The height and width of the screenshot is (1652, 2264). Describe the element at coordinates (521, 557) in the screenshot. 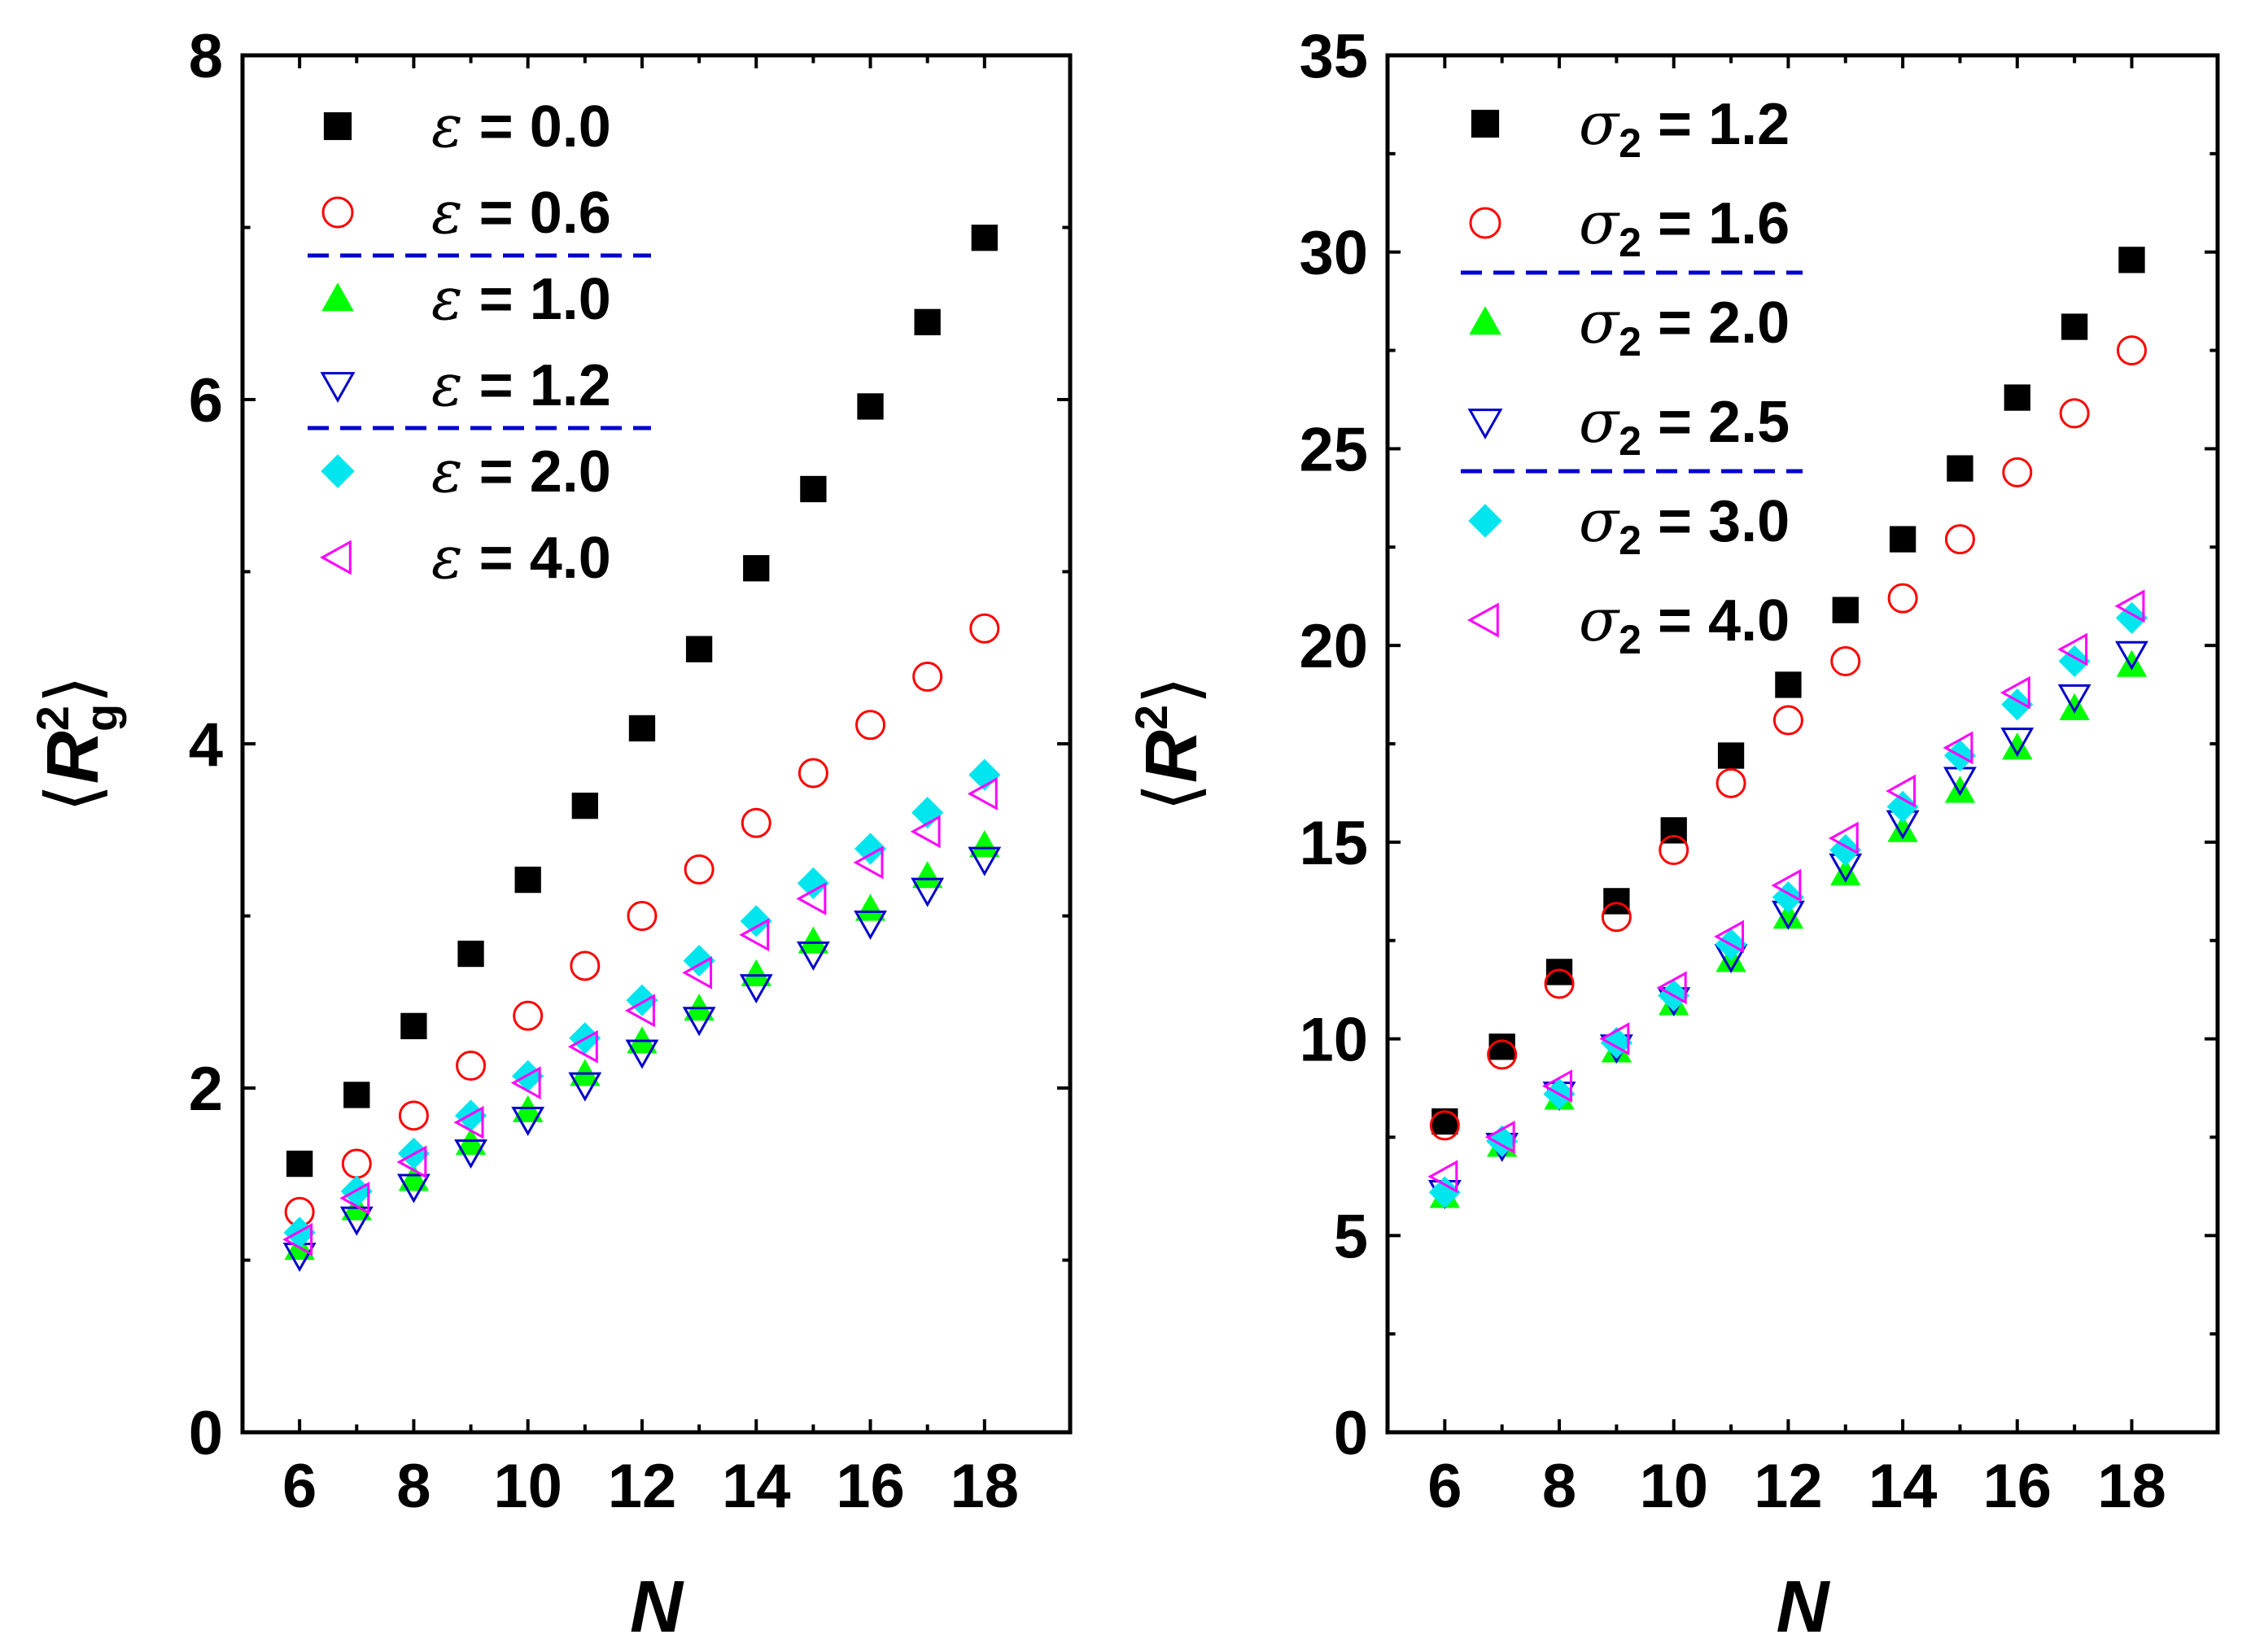

I see `legend-label: ε = 4.0` at that location.